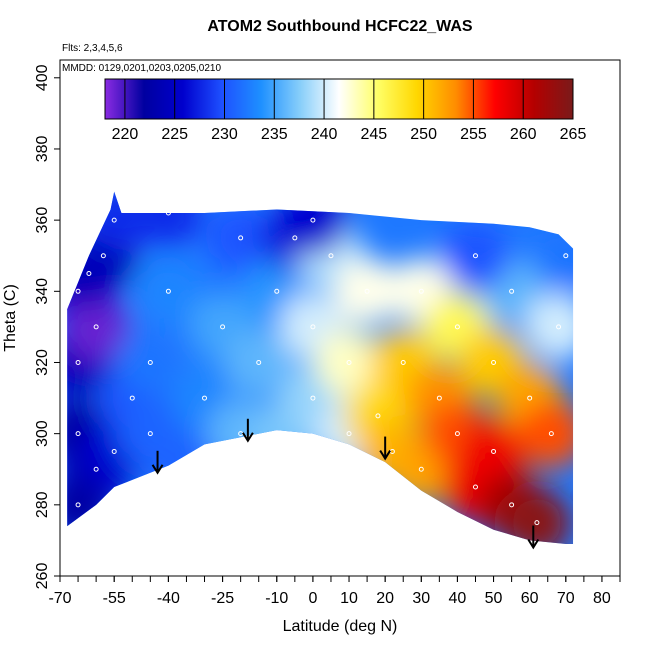 Image resolution: width=650 pixels, height=655 pixels. I want to click on x-tick-label: -70, so click(59, 598).